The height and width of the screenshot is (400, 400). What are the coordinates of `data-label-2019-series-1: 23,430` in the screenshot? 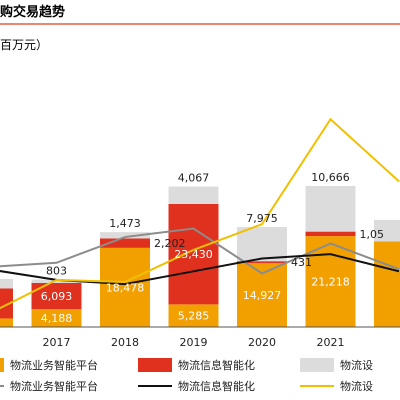 It's located at (193, 254).